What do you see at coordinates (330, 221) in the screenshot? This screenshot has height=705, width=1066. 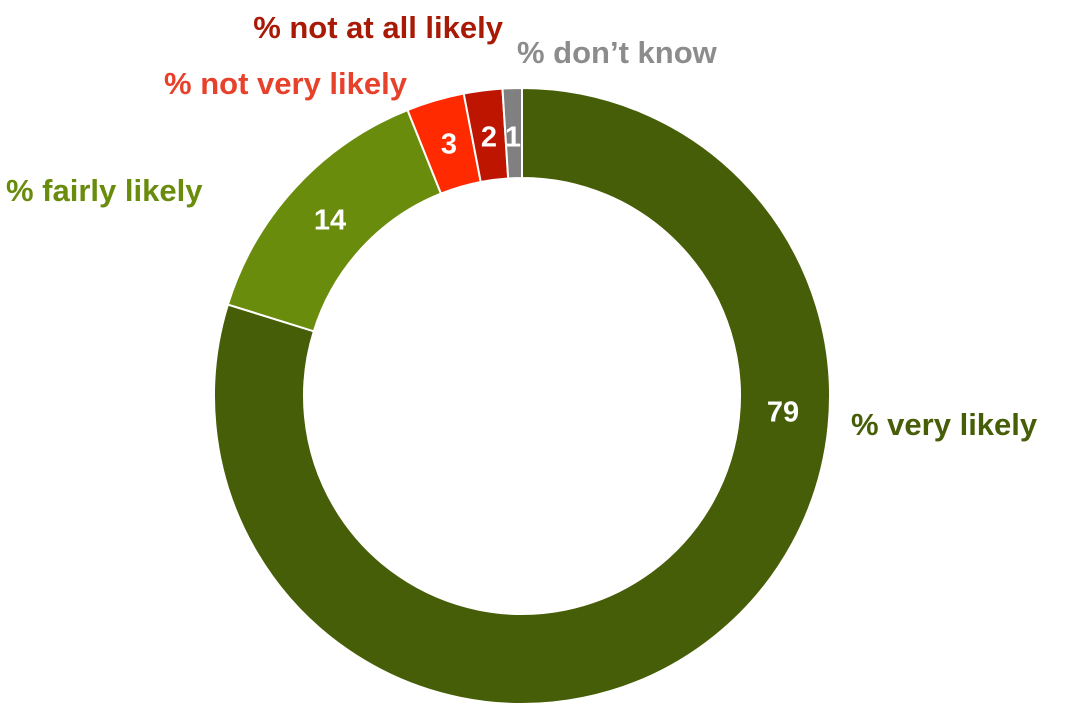 I see `value-label: 14` at bounding box center [330, 221].